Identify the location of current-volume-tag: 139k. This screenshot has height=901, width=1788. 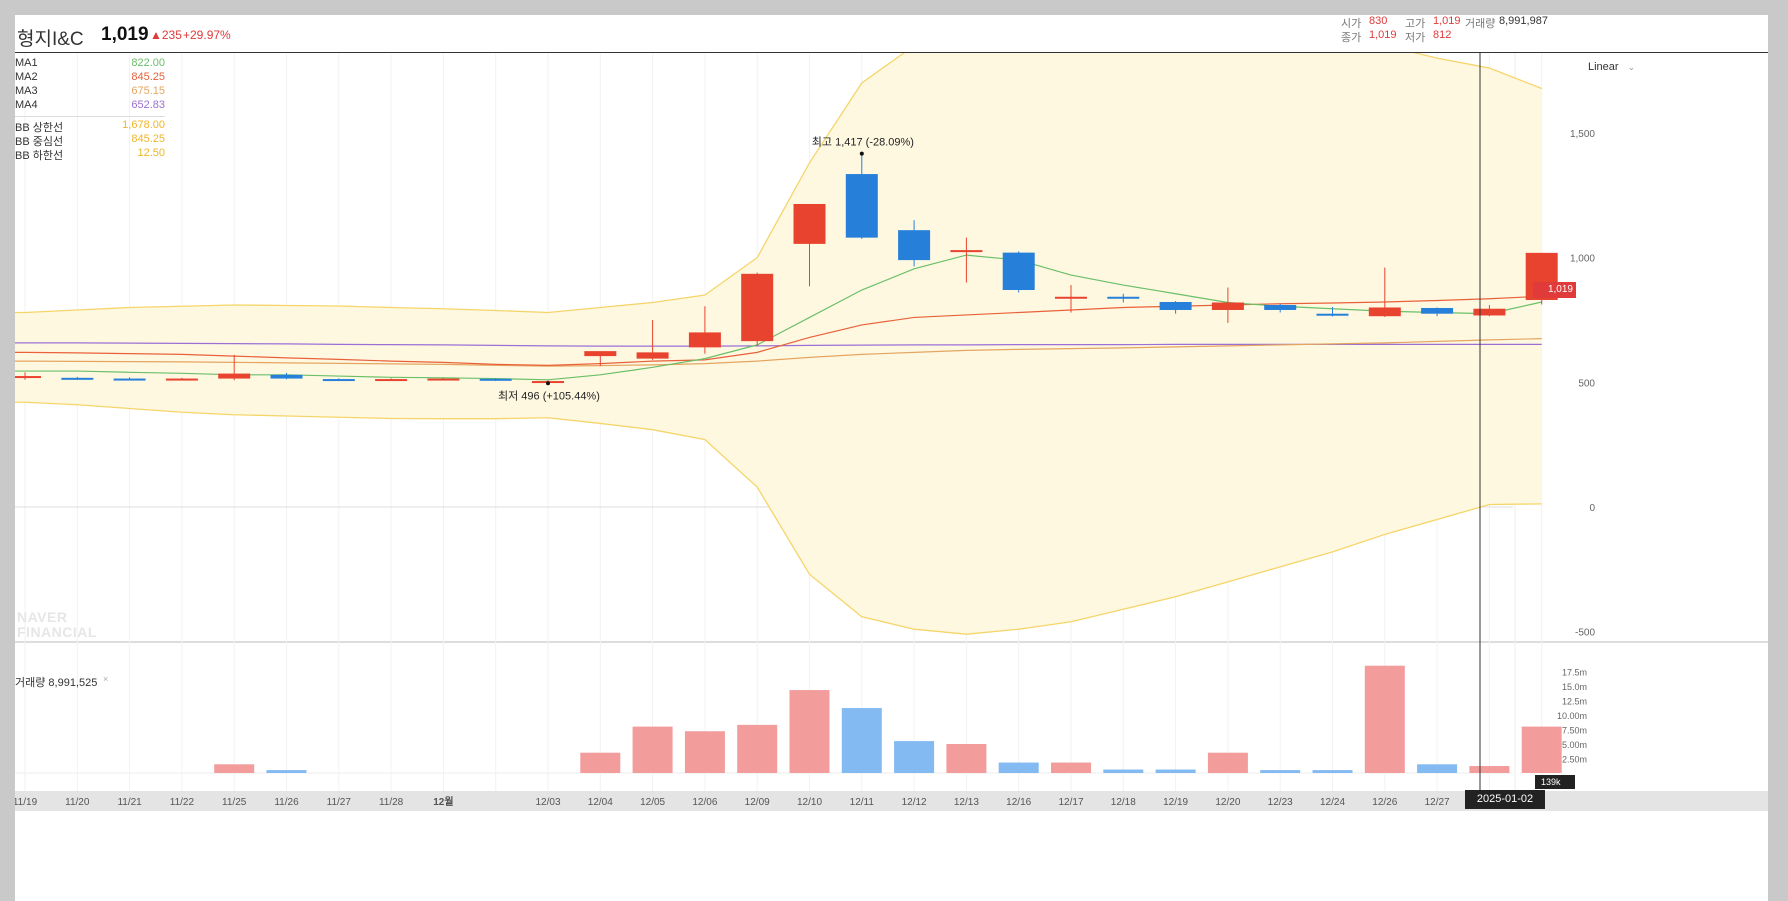
(1555, 782).